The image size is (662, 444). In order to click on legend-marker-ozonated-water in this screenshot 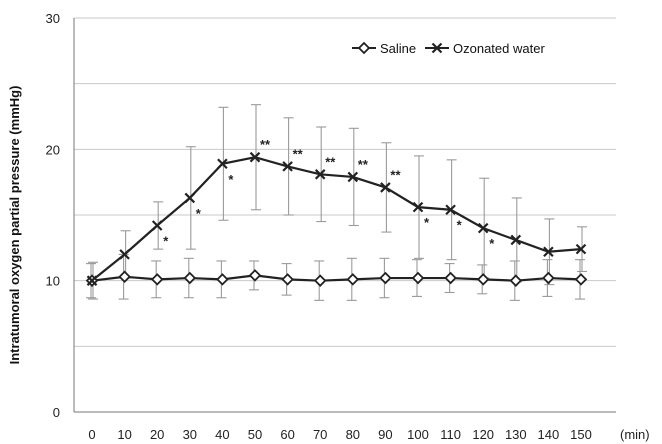, I will do `click(437, 48)`.